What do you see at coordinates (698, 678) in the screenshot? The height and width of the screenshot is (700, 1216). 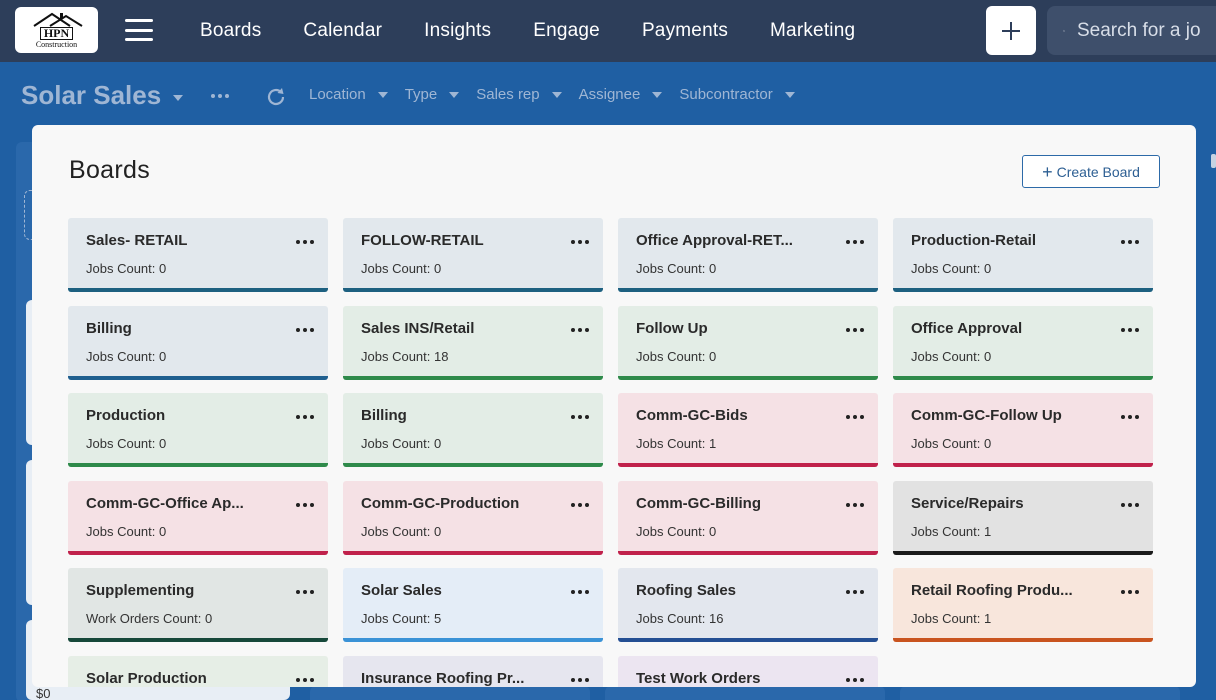 I see `board-card-name: Test Work Orders` at bounding box center [698, 678].